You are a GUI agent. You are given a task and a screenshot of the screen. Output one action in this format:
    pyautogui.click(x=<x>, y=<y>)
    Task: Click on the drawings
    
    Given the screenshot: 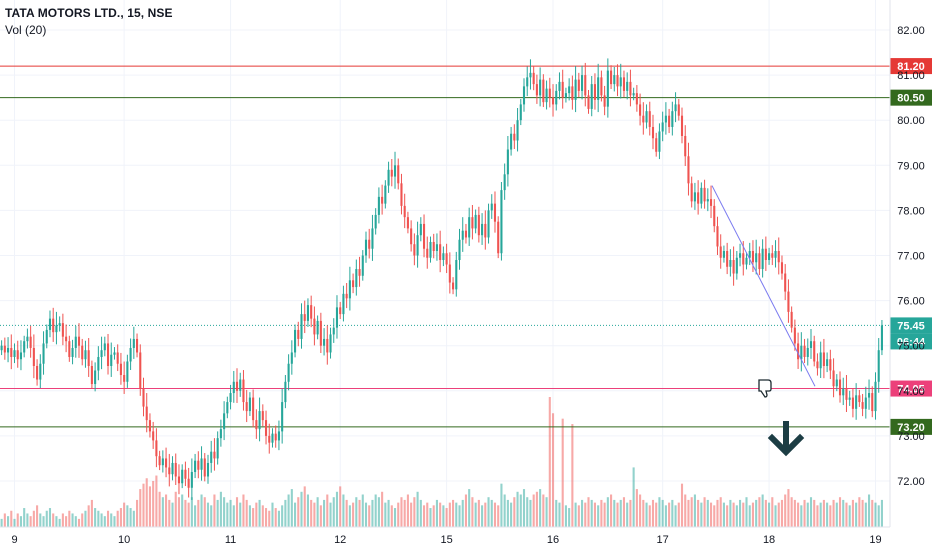 What is the action you would take?
    pyautogui.click(x=763, y=321)
    